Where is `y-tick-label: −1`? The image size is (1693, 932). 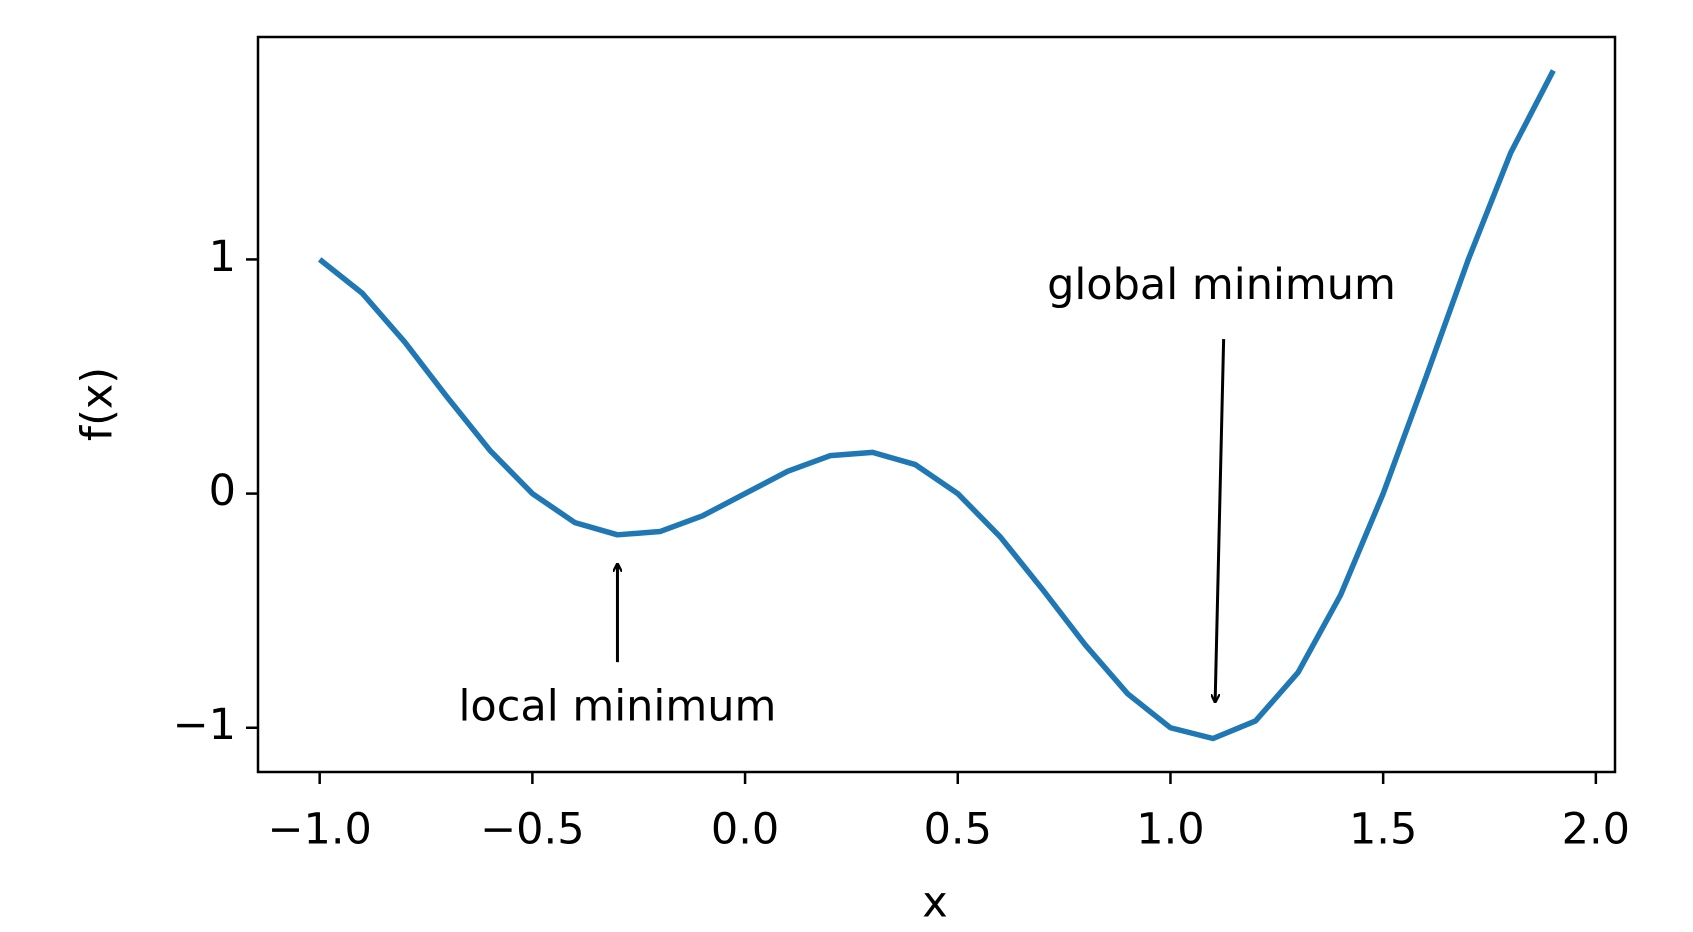 y-tick-label: −1 is located at coordinates (204, 725).